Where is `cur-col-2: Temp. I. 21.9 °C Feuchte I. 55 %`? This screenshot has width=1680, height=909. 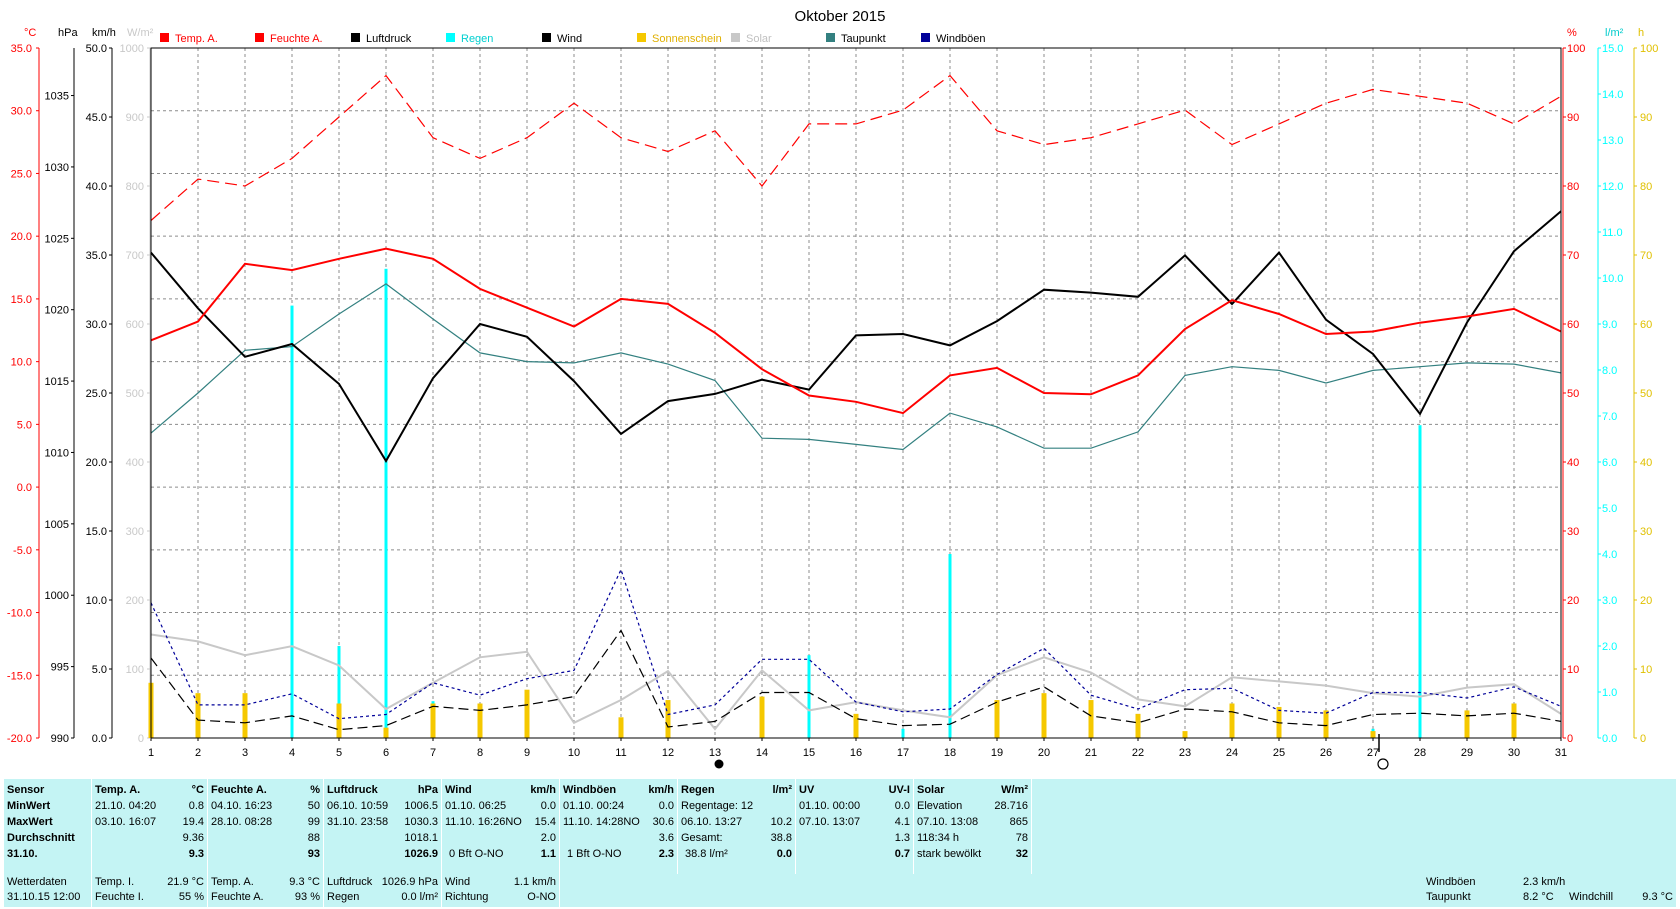 cur-col-2: Temp. I. 21.9 °C Feuchte I. 55 % is located at coordinates (150, 890).